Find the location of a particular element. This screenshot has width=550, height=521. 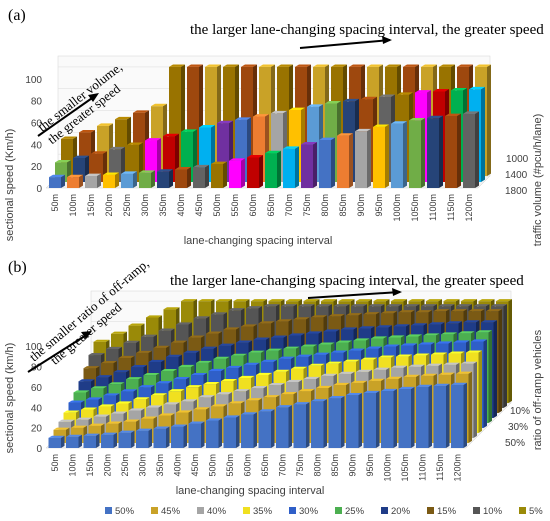

panel-a-label: (a) is located at coordinates (17, 15).